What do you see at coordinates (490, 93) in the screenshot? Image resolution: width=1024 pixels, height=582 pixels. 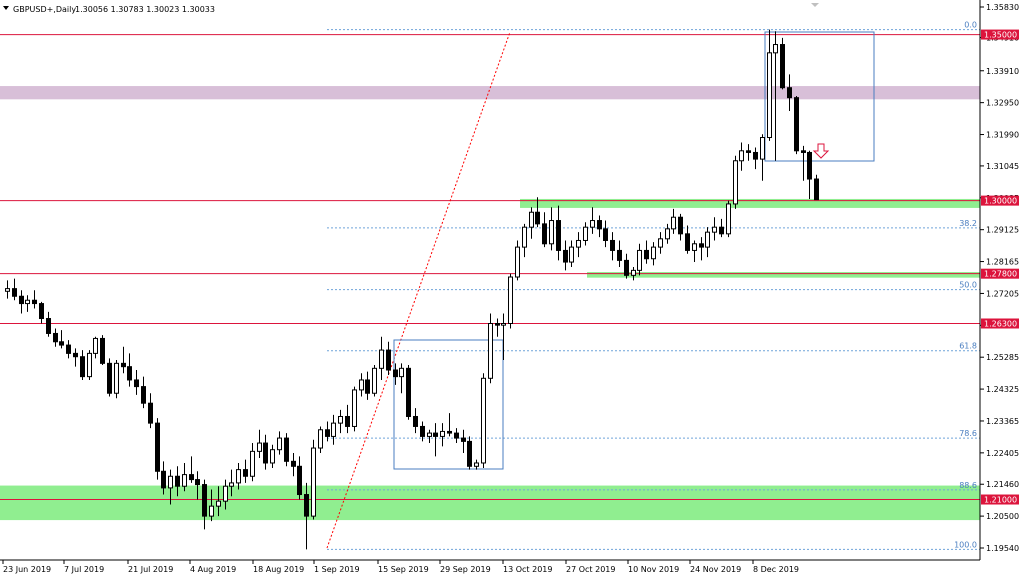 I see `zone-resistance` at bounding box center [490, 93].